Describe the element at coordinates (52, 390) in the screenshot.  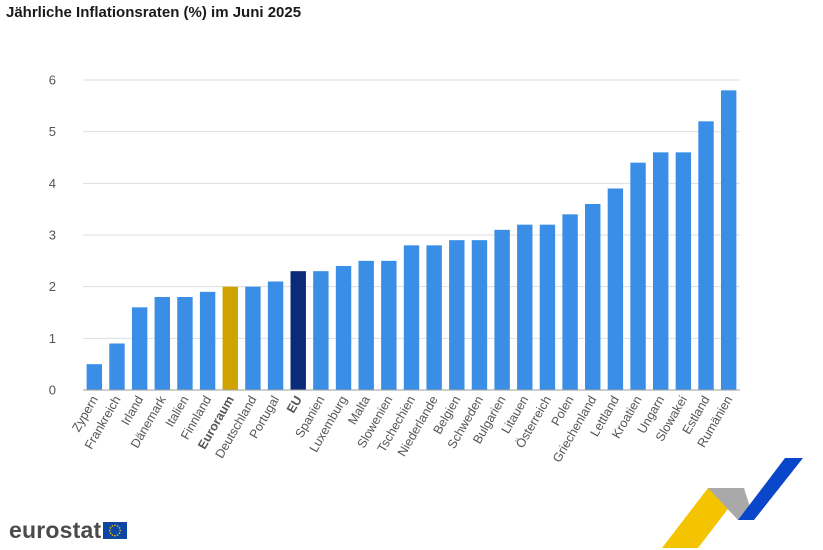
I see `y-tick-label: 0` at that location.